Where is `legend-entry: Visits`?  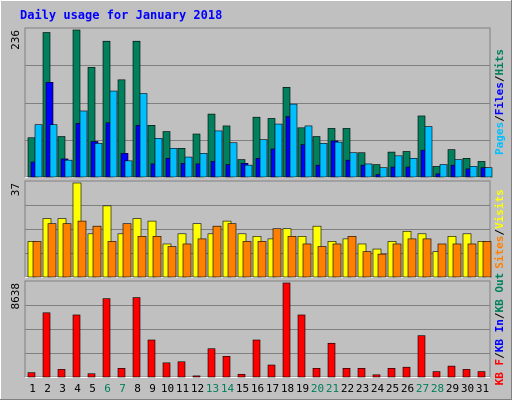
legend-entry: Visits is located at coordinates (499, 209).